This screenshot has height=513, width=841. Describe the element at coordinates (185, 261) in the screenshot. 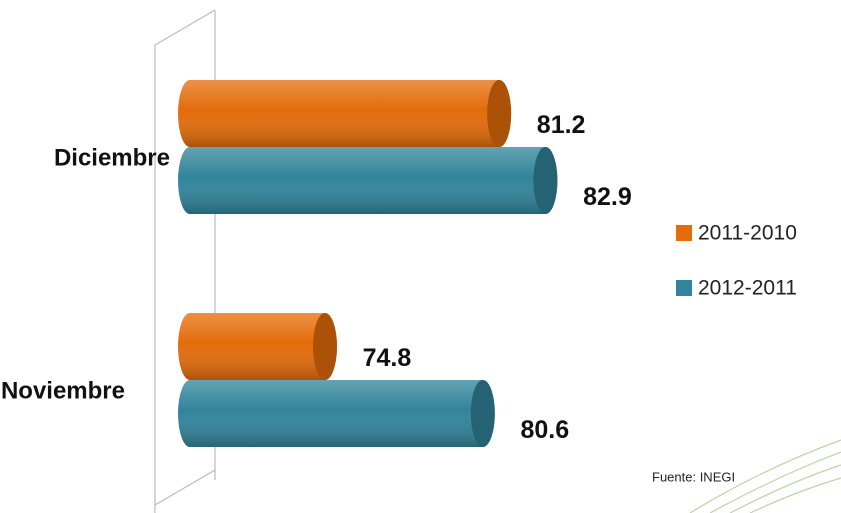

I see `wall` at that location.